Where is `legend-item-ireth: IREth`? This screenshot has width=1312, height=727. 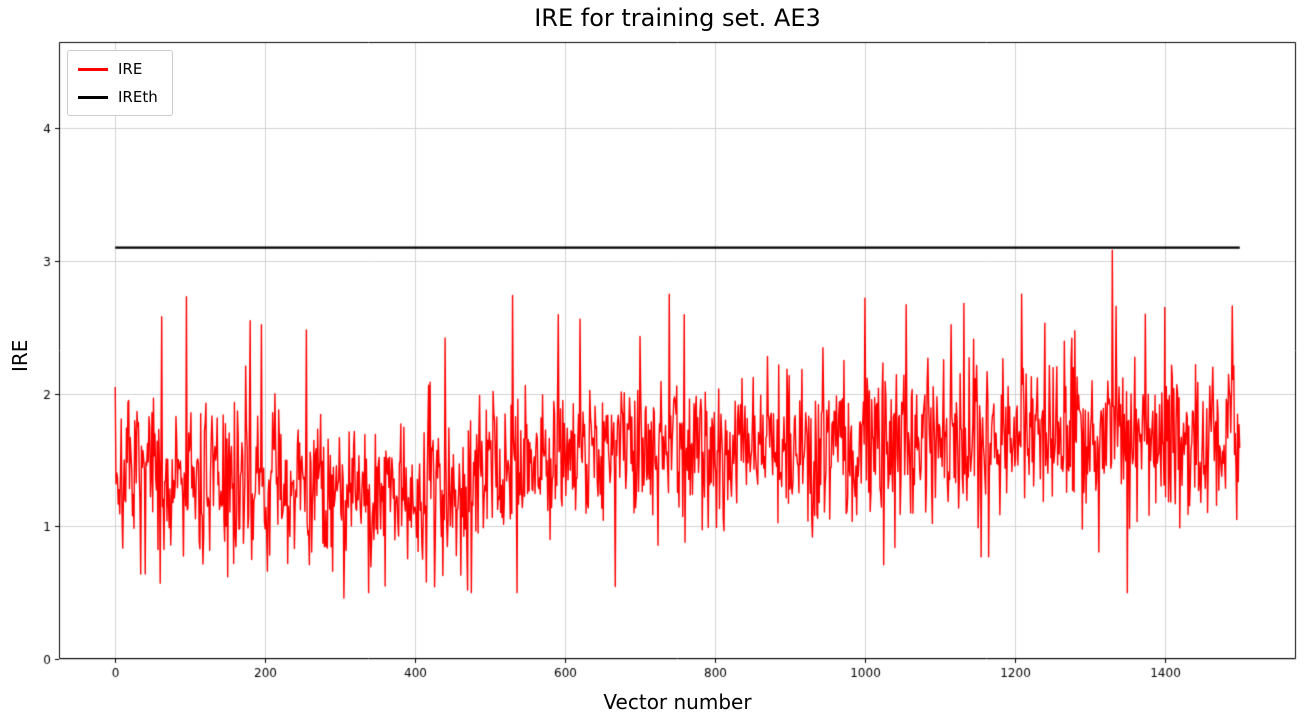 legend-item-ireth: IREth is located at coordinates (118, 97).